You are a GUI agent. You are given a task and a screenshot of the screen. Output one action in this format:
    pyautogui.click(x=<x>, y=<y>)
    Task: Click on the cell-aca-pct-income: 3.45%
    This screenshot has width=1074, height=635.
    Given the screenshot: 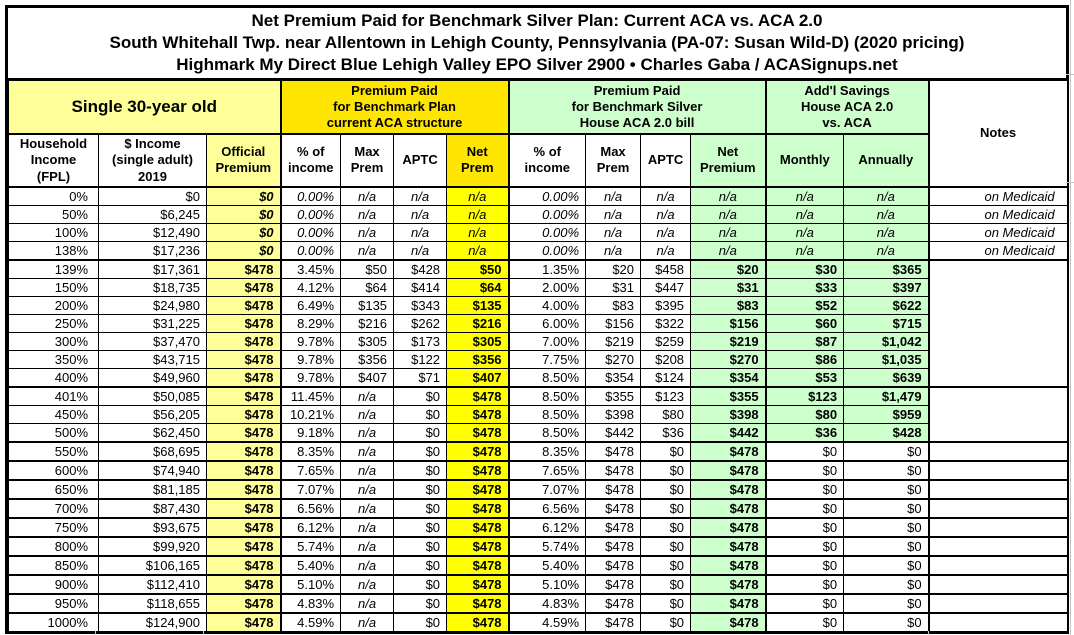 What is the action you would take?
    pyautogui.click(x=310, y=268)
    